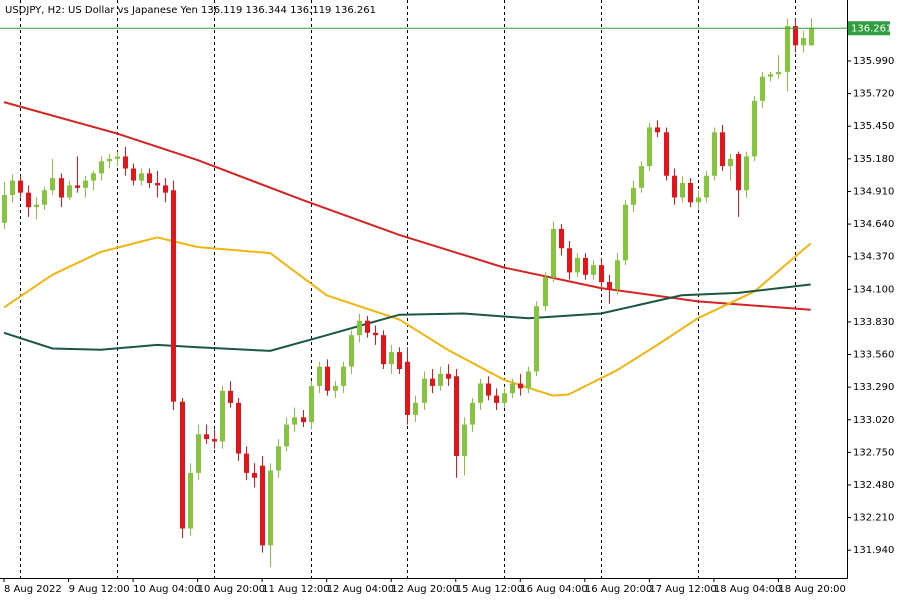 The width and height of the screenshot is (900, 600). Describe the element at coordinates (873, 191) in the screenshot. I see `y-tick-label: 134.910` at that location.